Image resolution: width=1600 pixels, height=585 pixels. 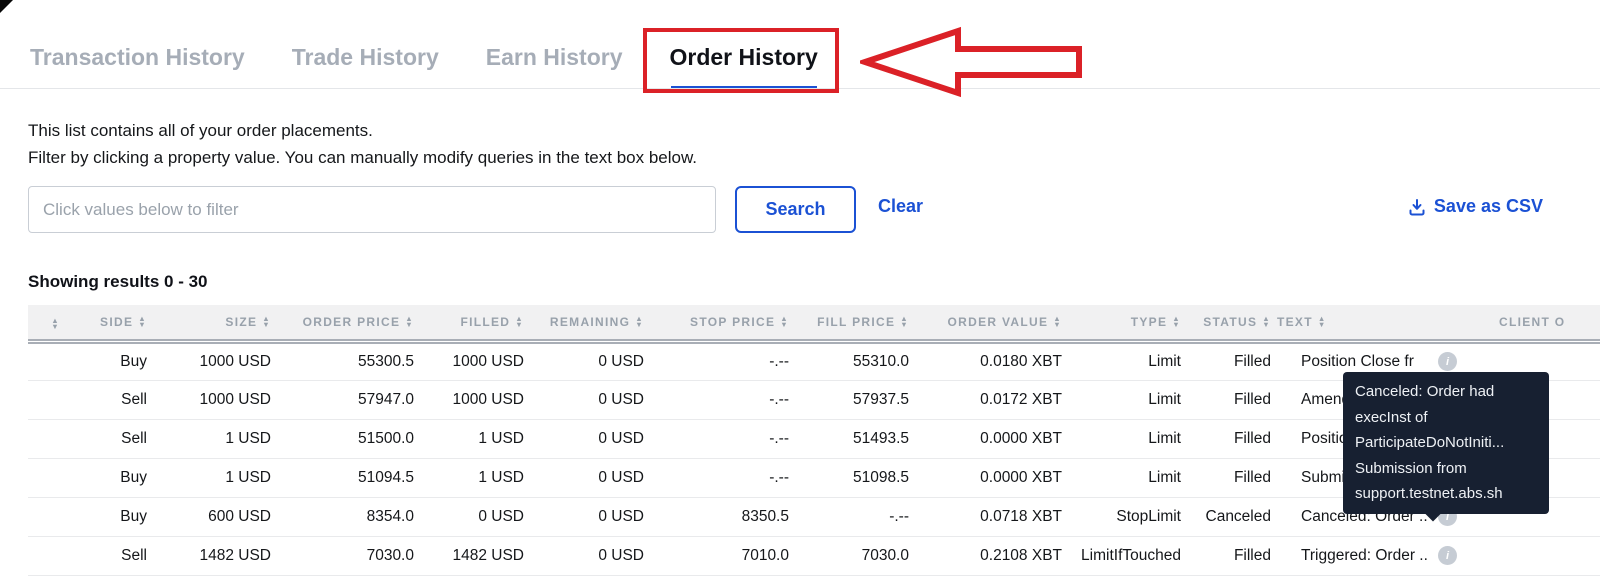 What do you see at coordinates (855, 556) in the screenshot?
I see `cell-fill-price: 7030.0` at bounding box center [855, 556].